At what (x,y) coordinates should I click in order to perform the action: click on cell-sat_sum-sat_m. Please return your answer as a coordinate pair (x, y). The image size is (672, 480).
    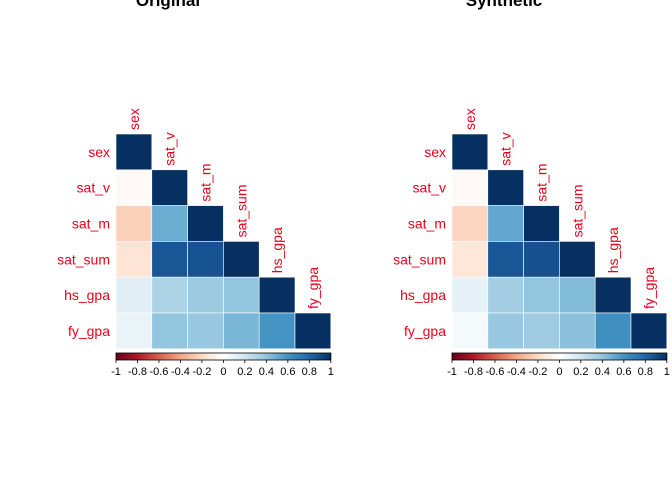
    Looking at the image, I should click on (205, 259).